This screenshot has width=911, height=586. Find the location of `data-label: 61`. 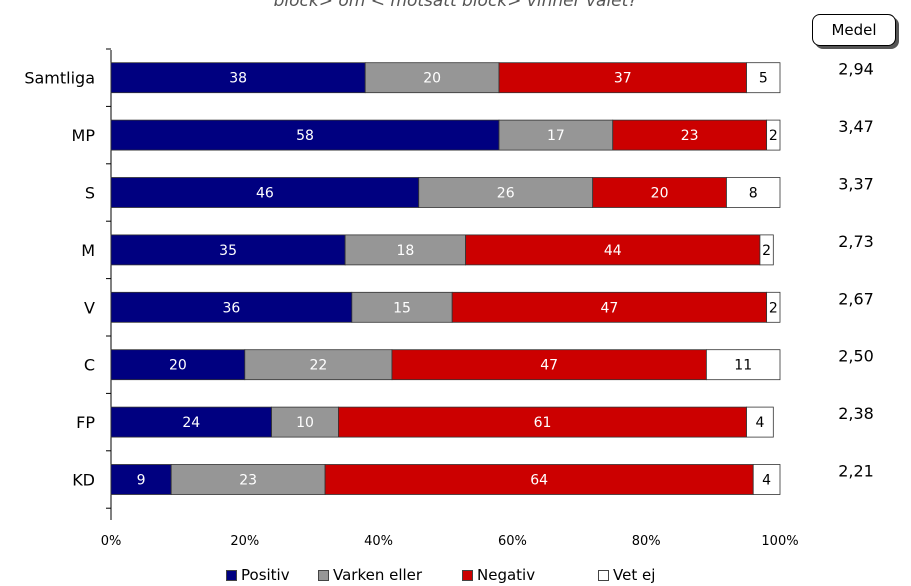

data-label: 61 is located at coordinates (543, 423).